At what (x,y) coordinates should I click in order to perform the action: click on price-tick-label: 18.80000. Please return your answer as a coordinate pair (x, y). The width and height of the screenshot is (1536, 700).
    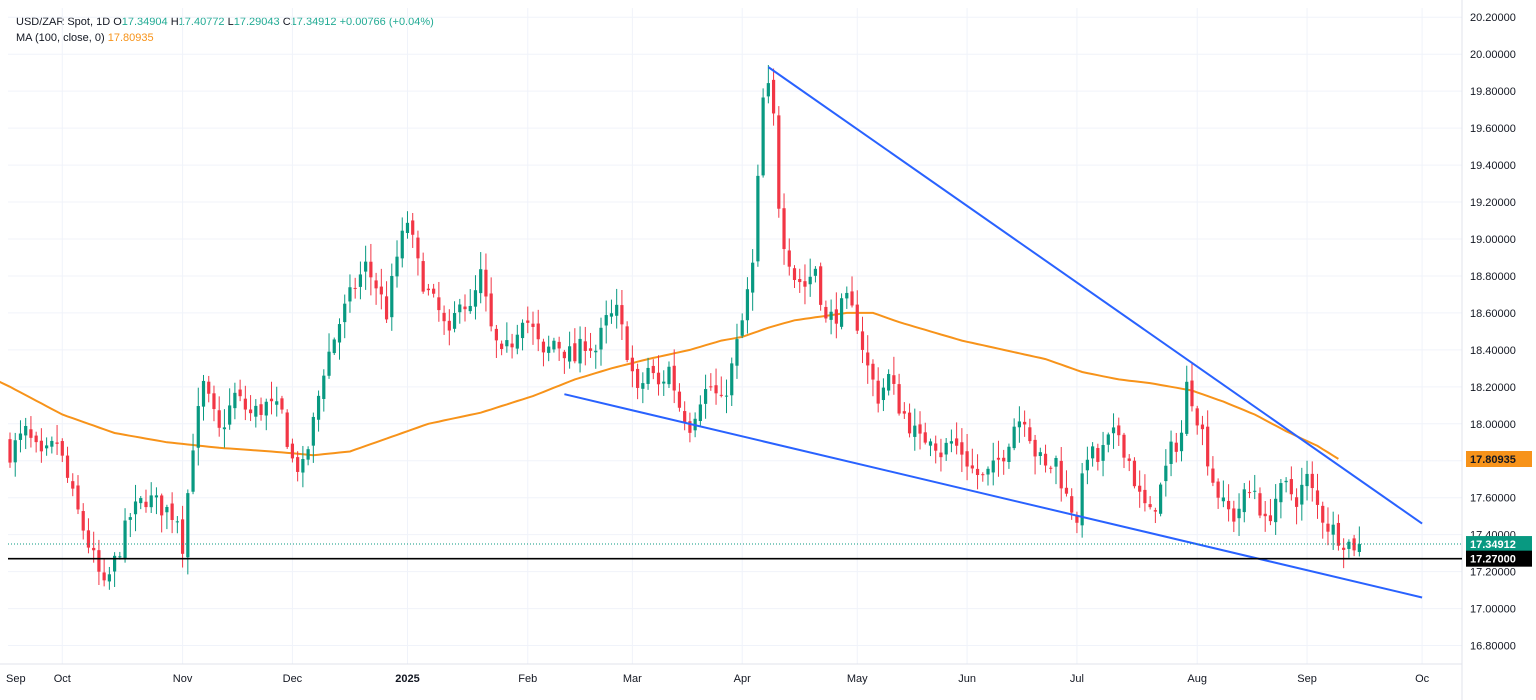
    Looking at the image, I should click on (1493, 277).